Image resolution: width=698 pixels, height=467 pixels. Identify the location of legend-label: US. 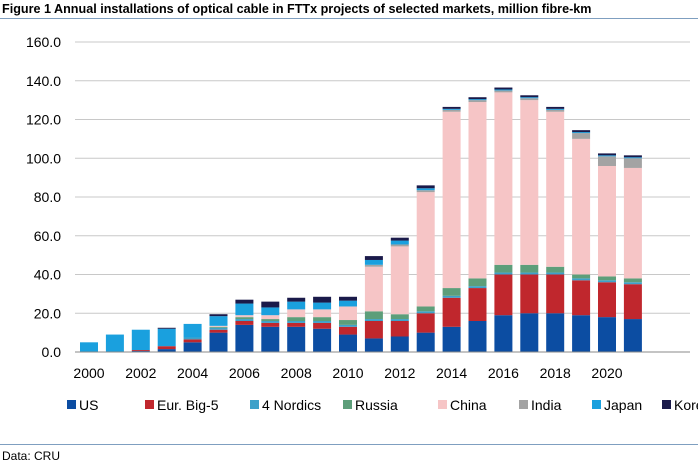
(88, 405).